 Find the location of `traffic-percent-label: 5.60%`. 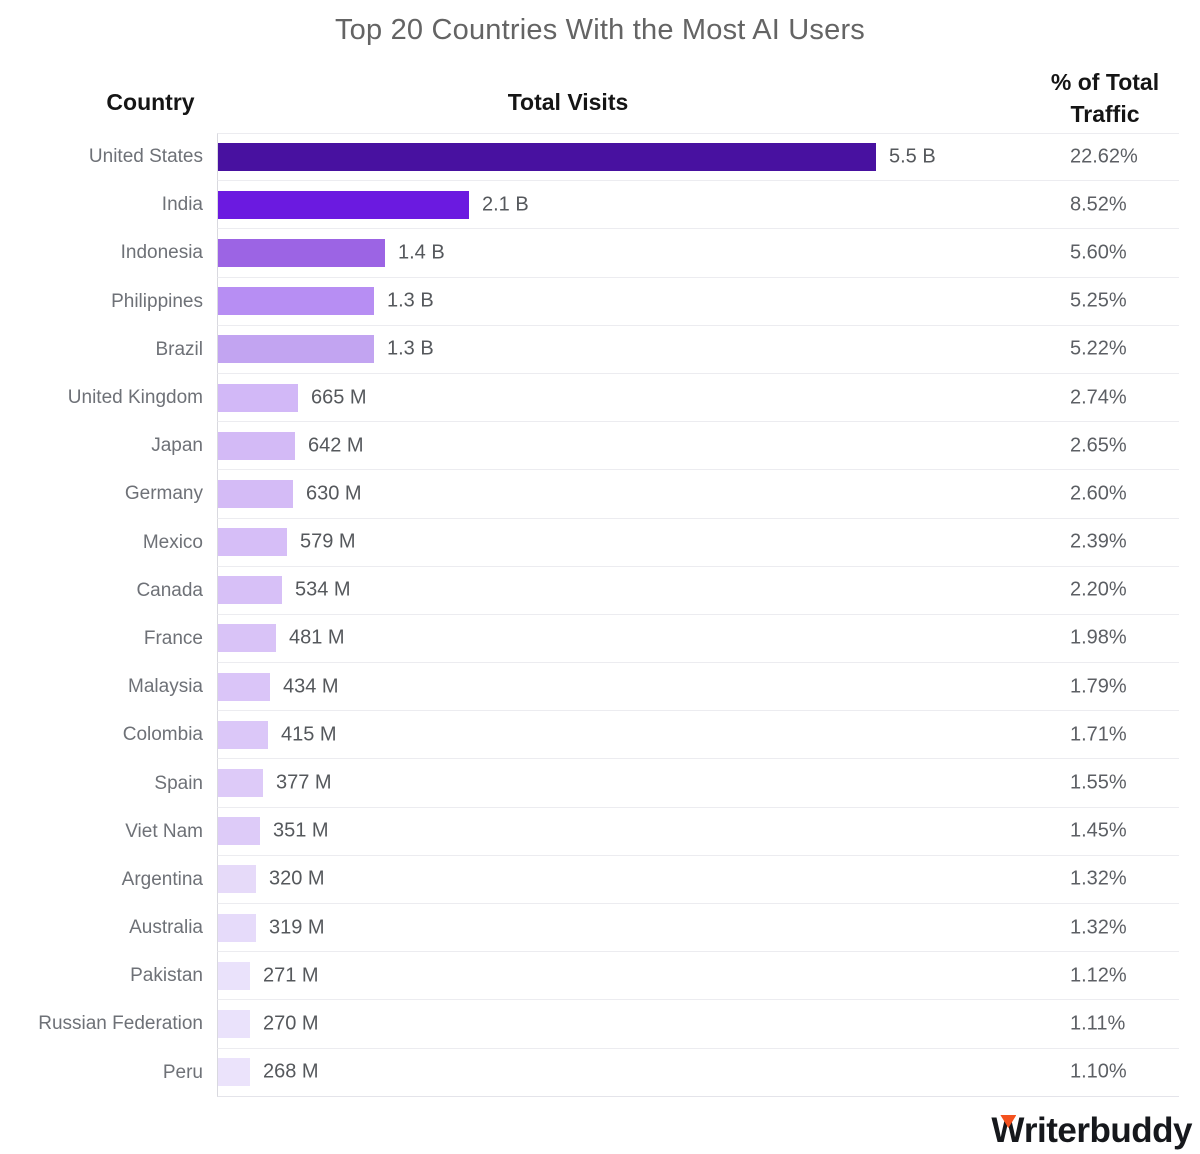

traffic-percent-label: 5.60% is located at coordinates (1098, 252).